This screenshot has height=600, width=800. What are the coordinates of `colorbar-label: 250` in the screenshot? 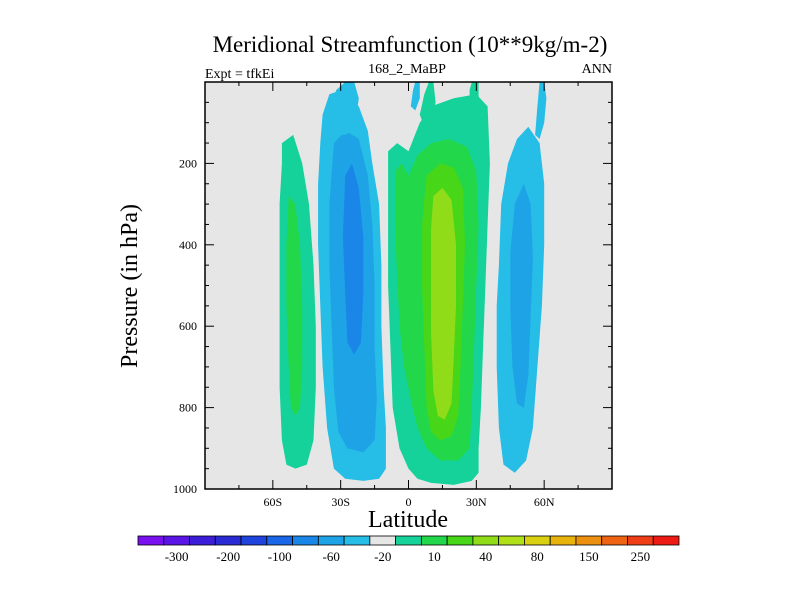 It's located at (641, 556).